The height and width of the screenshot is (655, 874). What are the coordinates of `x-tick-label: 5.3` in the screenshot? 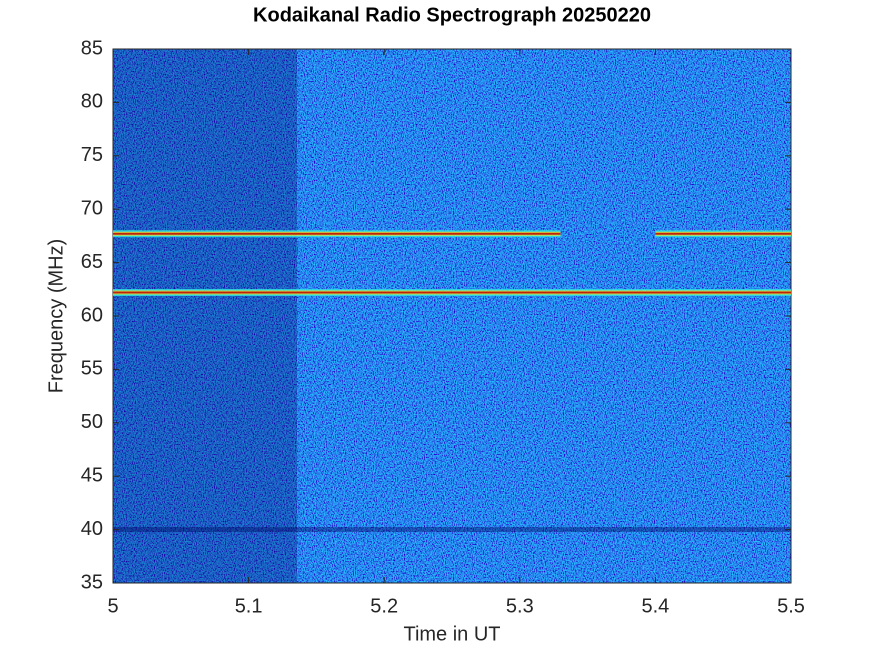 It's located at (520, 606).